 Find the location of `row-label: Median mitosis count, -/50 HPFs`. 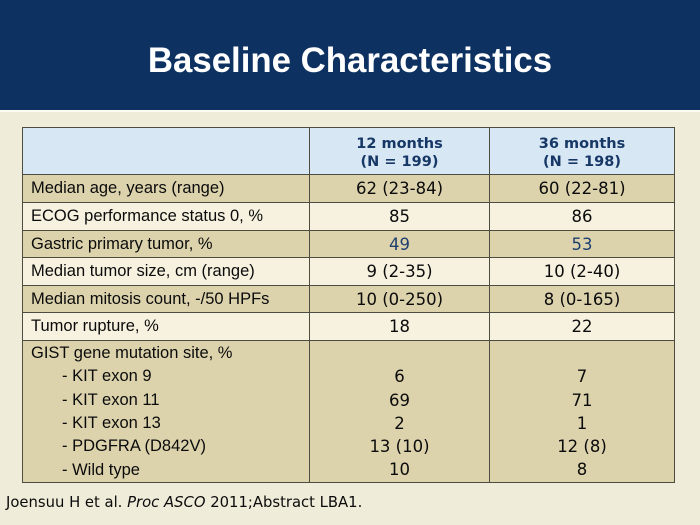

row-label: Median mitosis count, -/50 HPFs is located at coordinates (166, 299).